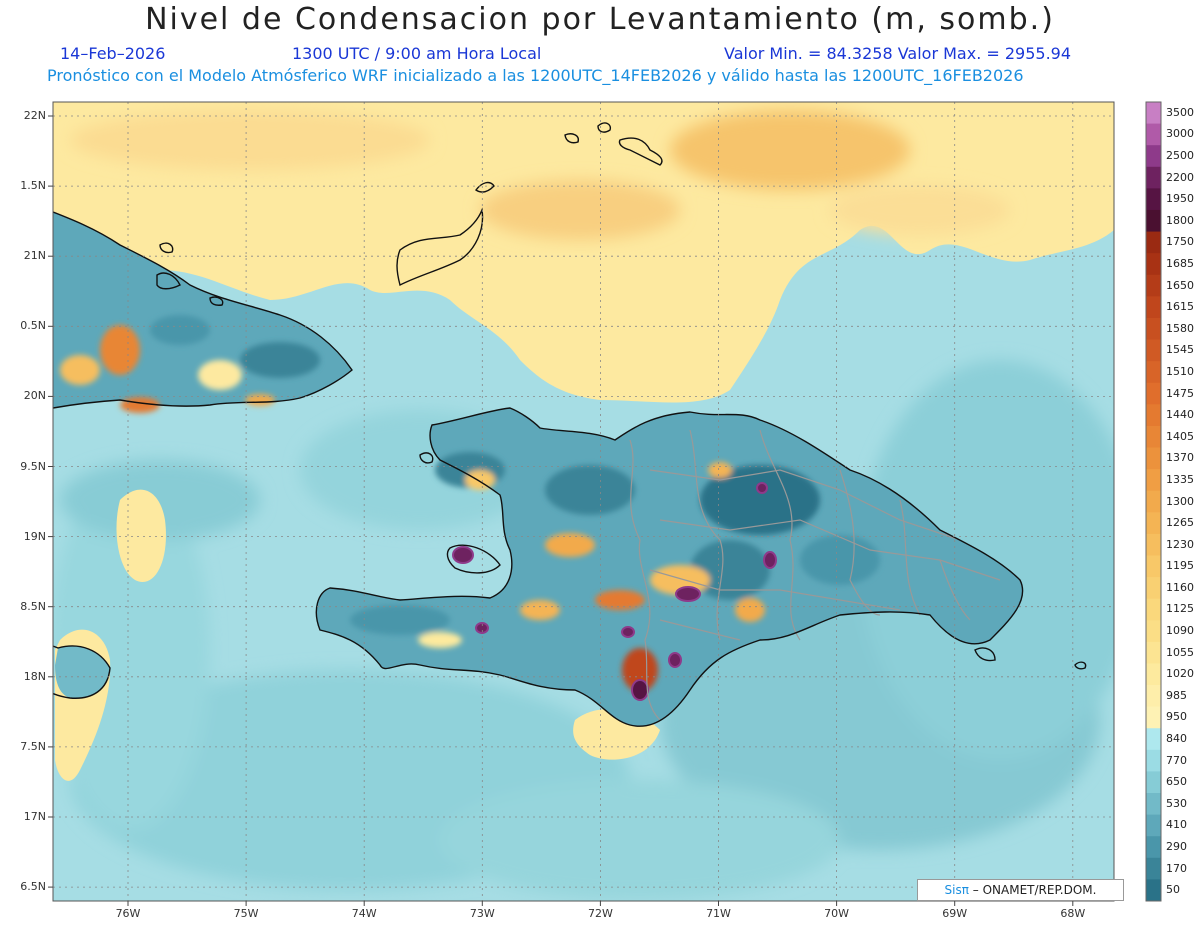 The height and width of the screenshot is (927, 1200). I want to click on lat-label: 9.5N, so click(33, 466).